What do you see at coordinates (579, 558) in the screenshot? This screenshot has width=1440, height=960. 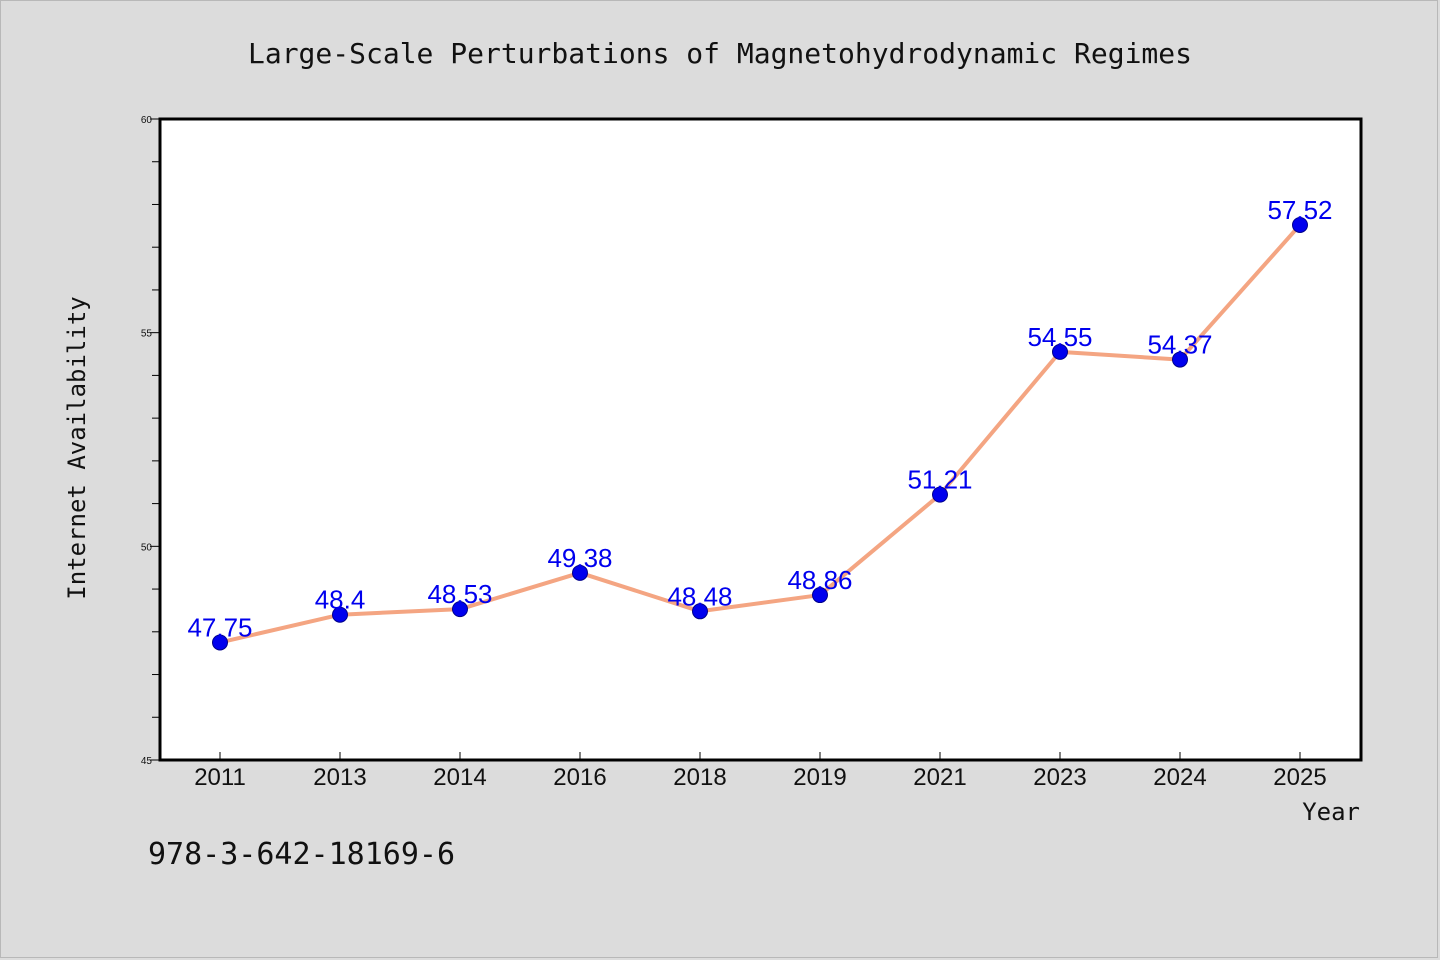 I see `data-label: 49.38` at bounding box center [579, 558].